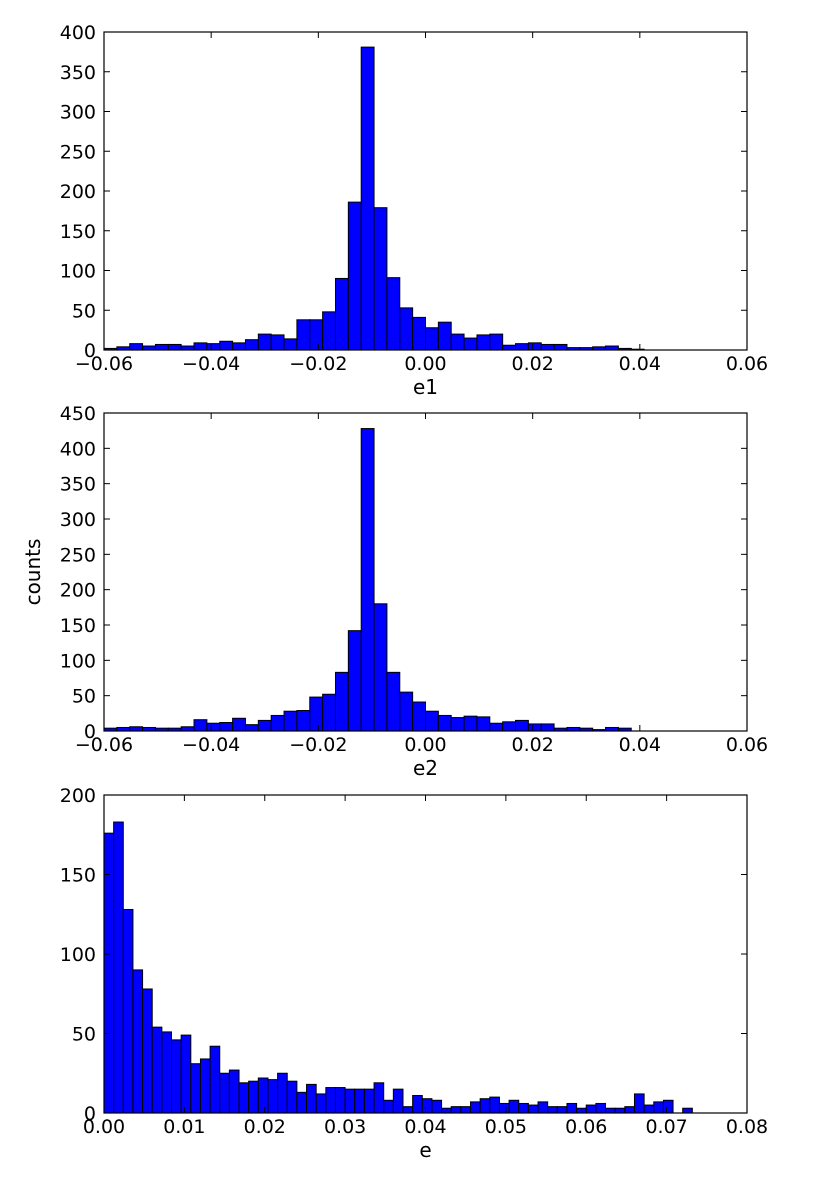  What do you see at coordinates (747, 1127) in the screenshot?
I see `x-tick-label: 0.08` at bounding box center [747, 1127].